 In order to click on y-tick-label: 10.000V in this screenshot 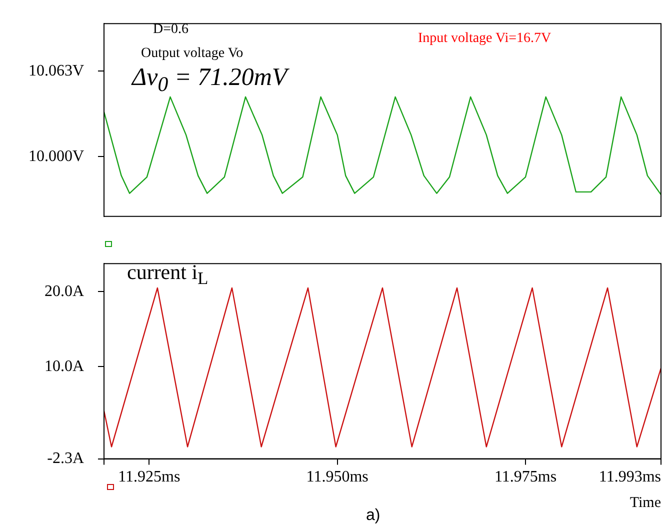, I will do `click(56, 156)`.